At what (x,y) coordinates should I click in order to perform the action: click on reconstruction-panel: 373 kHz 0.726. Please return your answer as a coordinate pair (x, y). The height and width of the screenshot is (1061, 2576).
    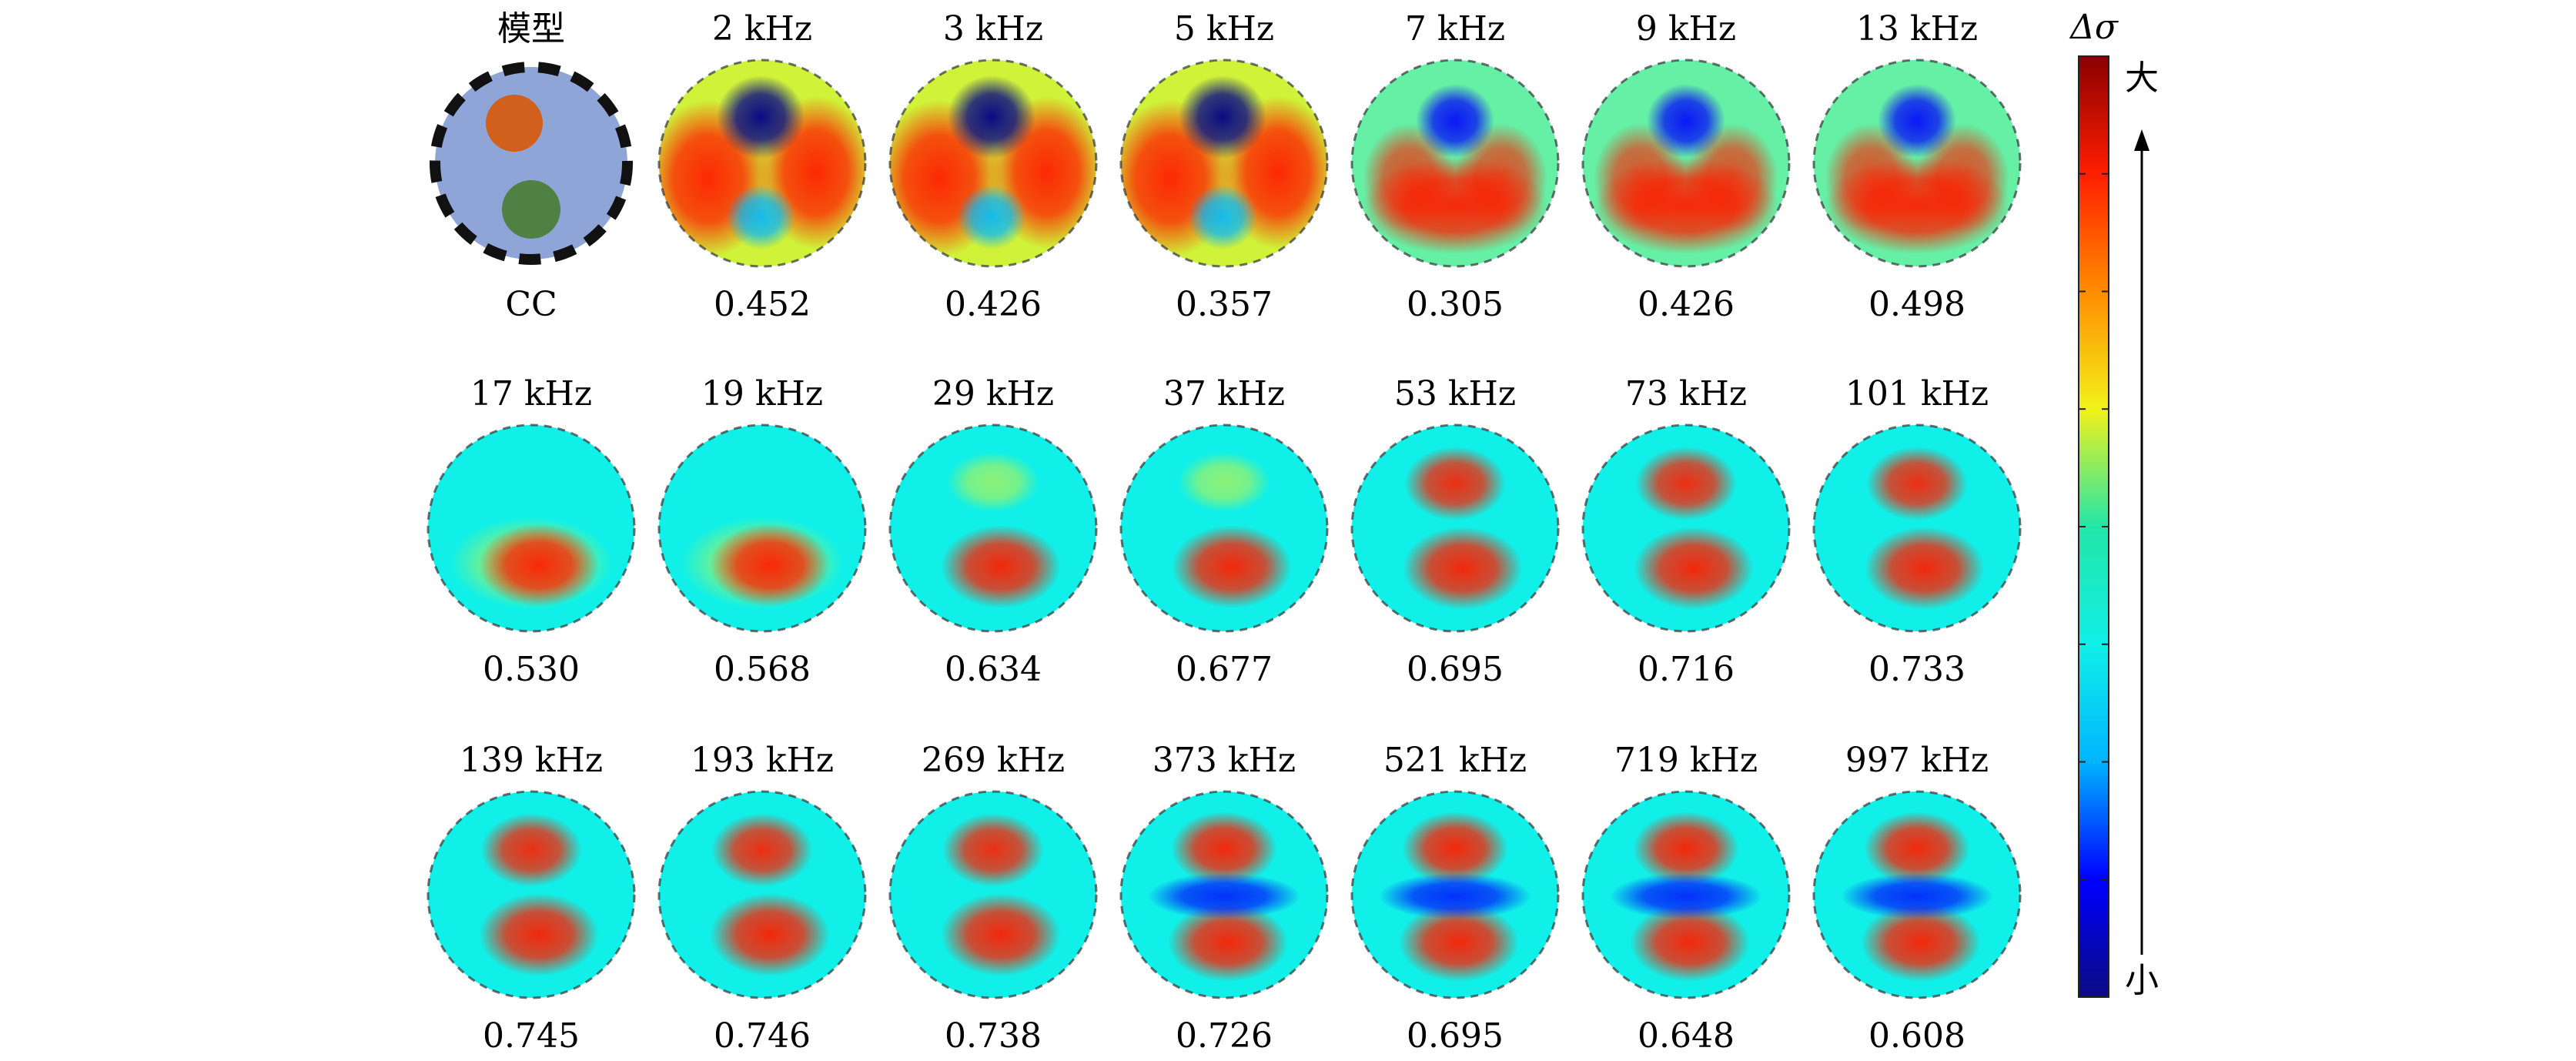
    Looking at the image, I should click on (1224, 899).